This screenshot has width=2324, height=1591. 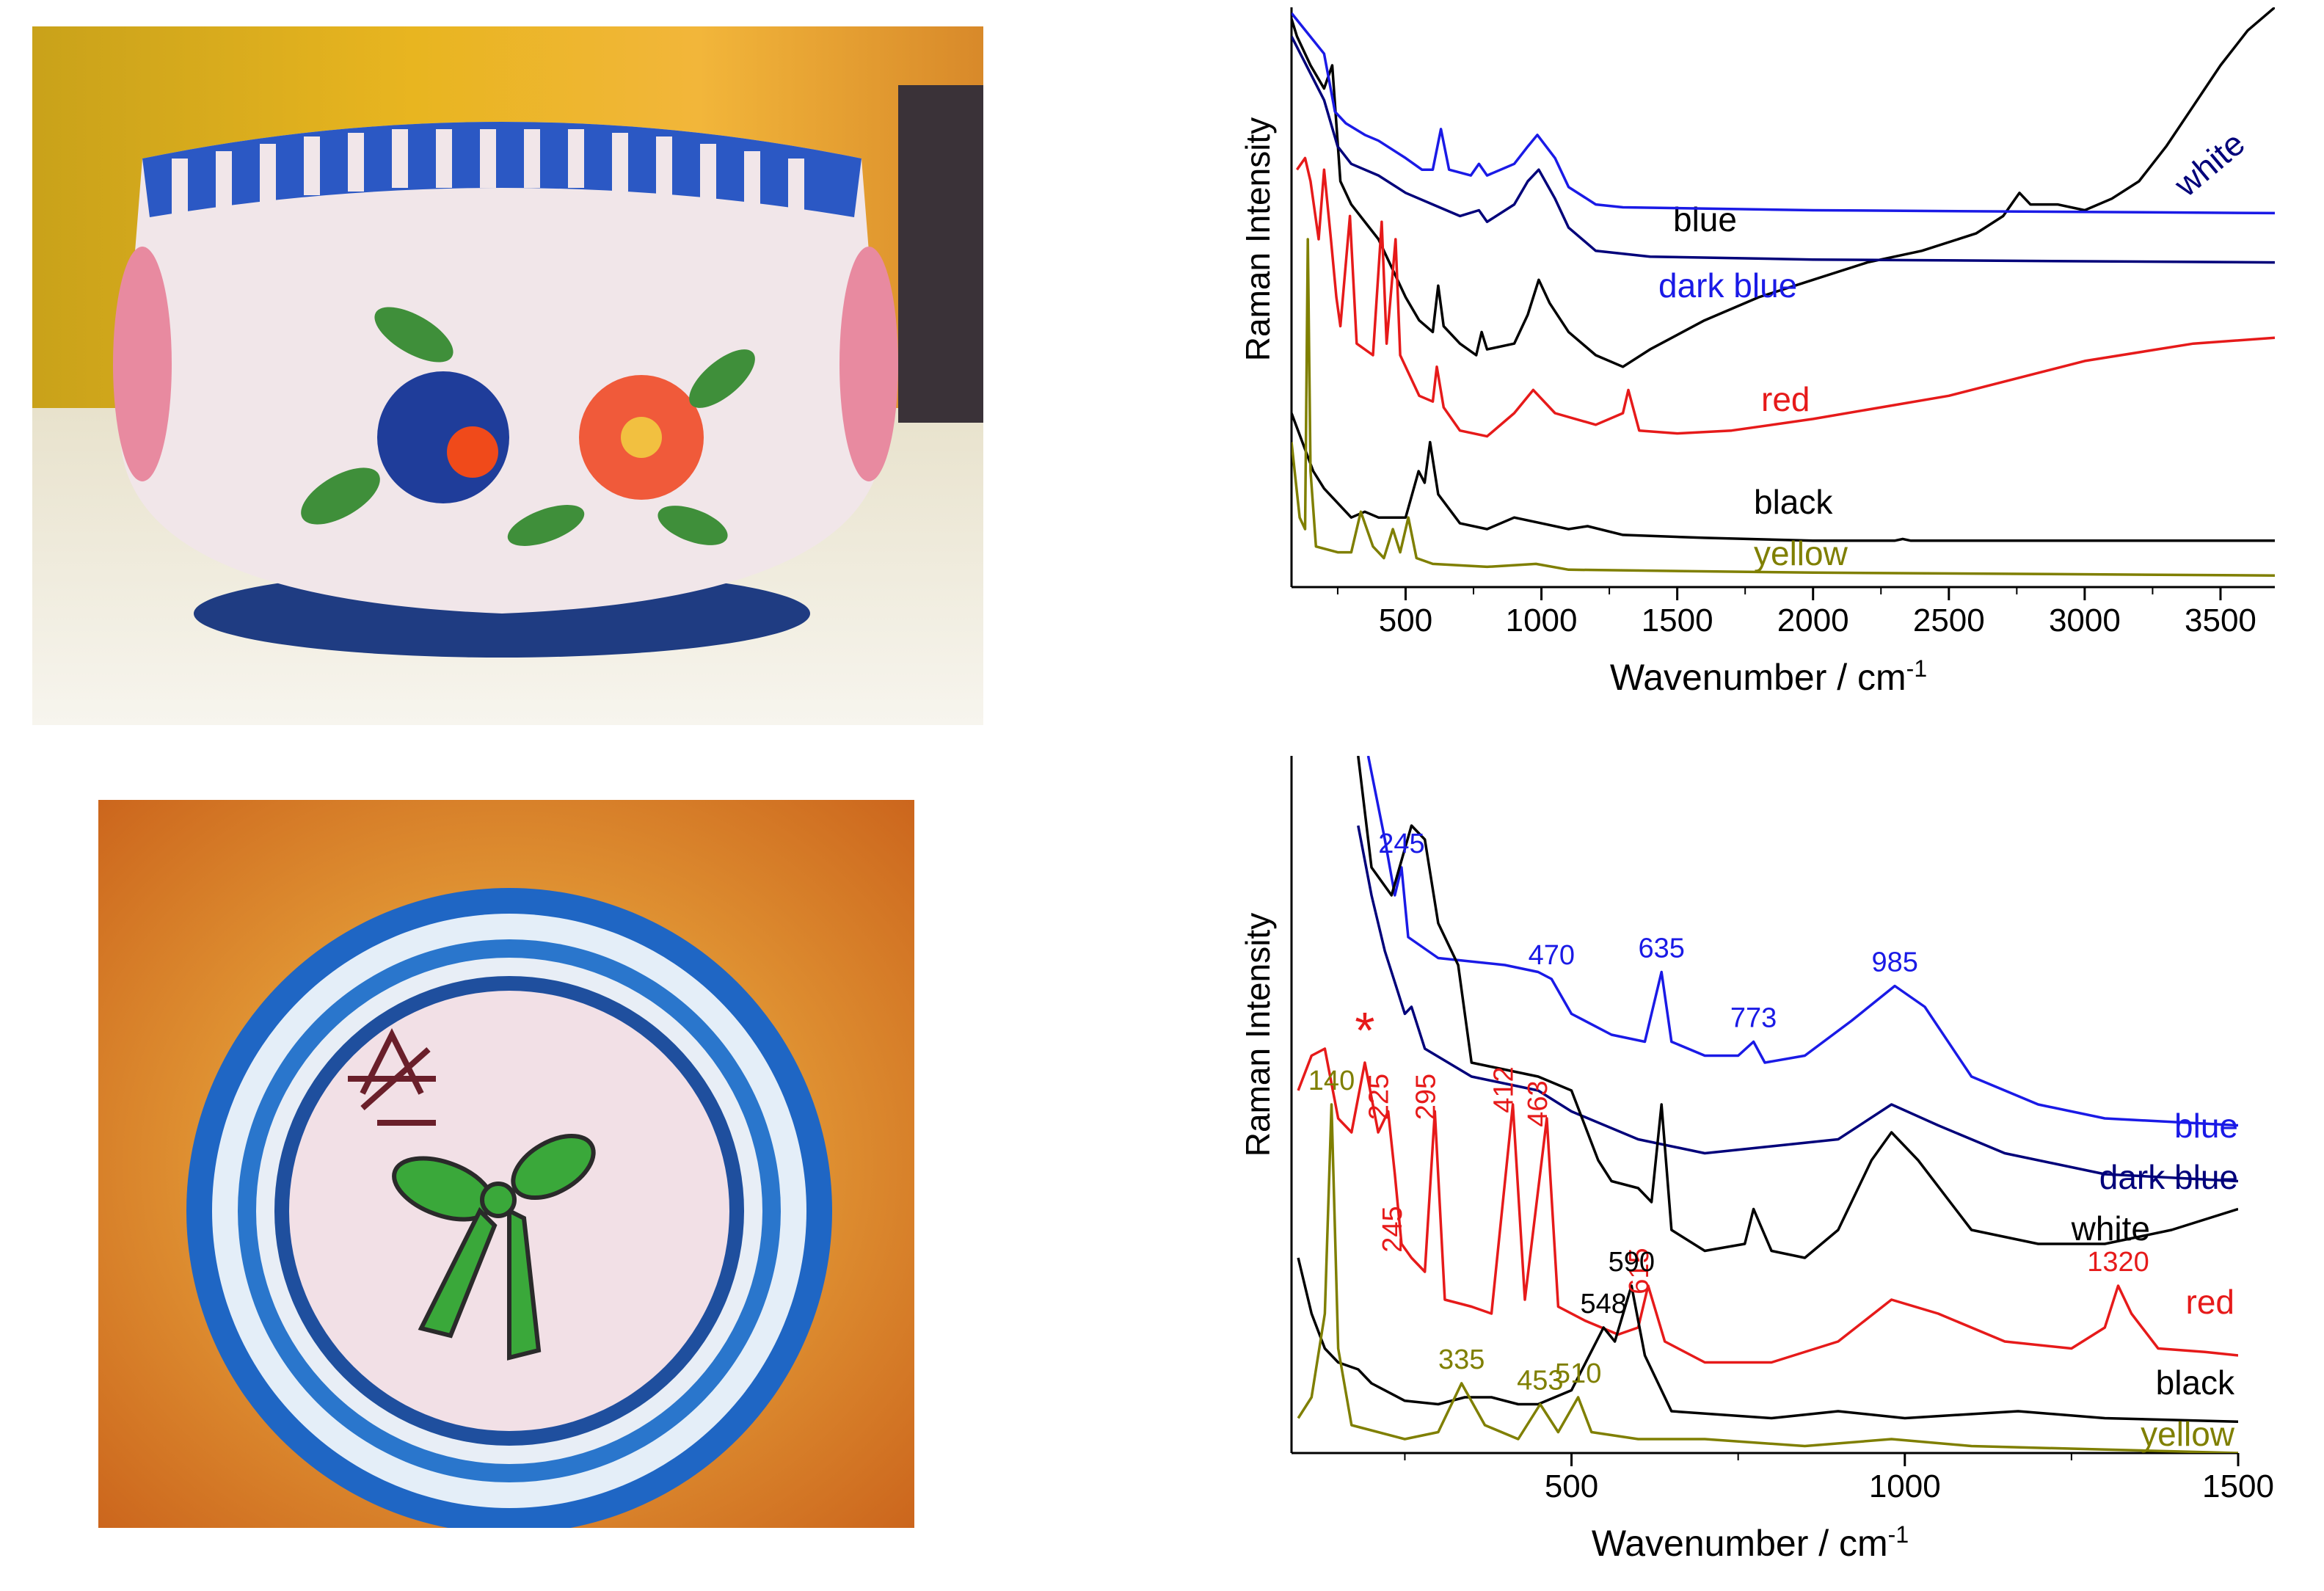 I want to click on series-label-dark-blue: white, so click(x=2208, y=164).